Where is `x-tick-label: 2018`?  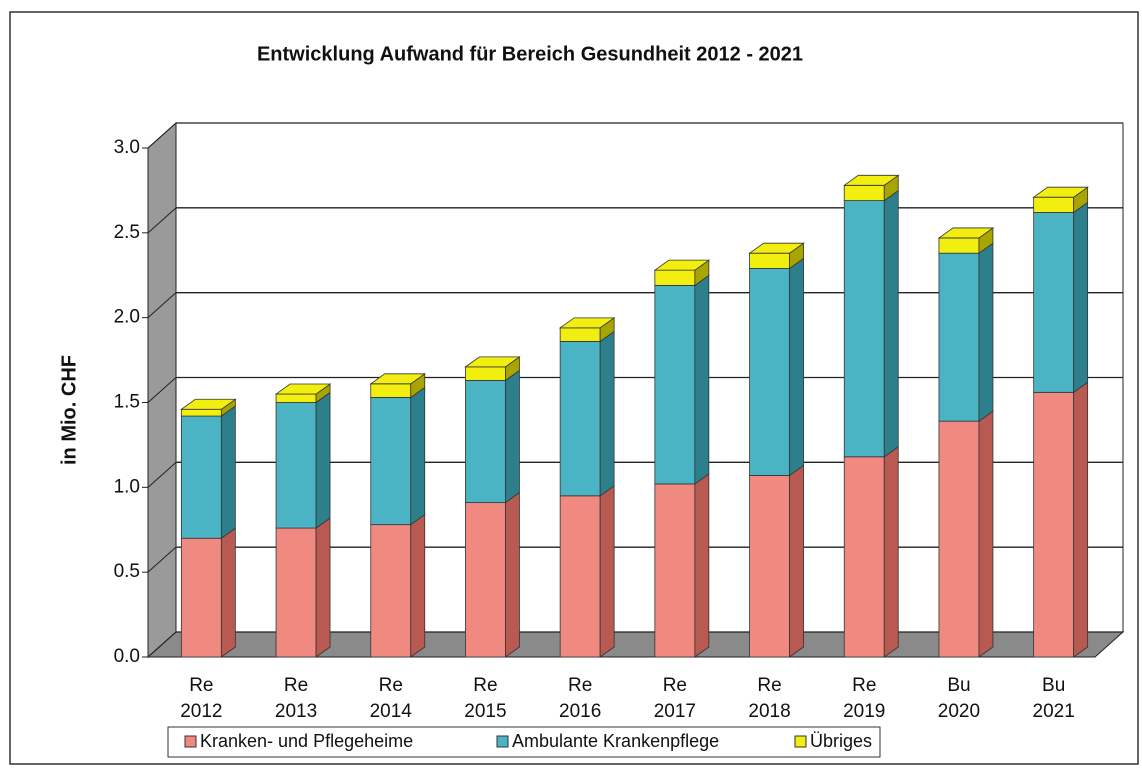
x-tick-label: 2018 is located at coordinates (769, 711).